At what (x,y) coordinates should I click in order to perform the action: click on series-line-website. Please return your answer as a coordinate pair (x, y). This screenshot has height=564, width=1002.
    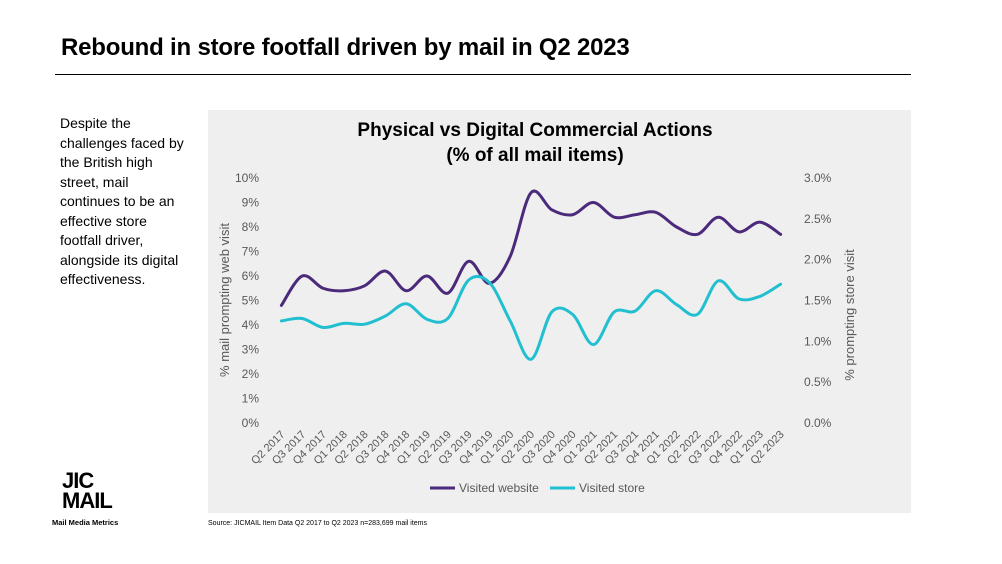
    Looking at the image, I should click on (531, 248).